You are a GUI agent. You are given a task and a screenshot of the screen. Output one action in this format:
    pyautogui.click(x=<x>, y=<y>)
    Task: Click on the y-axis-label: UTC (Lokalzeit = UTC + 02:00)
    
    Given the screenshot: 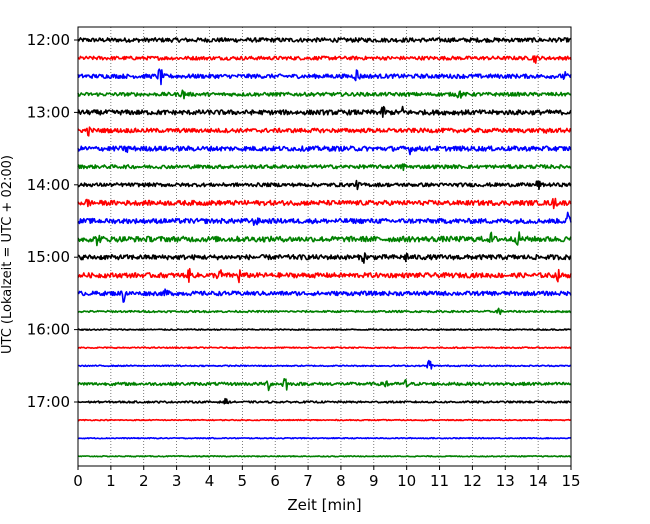 What is the action you would take?
    pyautogui.click(x=7, y=254)
    